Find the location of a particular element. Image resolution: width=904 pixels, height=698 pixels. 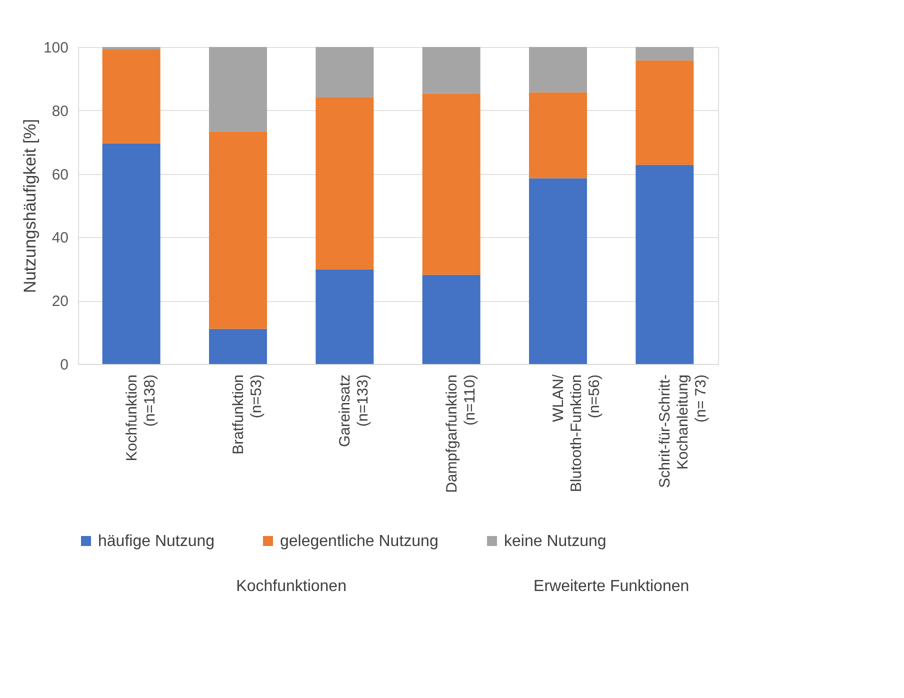

y-tick-label: 40 is located at coordinates (60, 238).